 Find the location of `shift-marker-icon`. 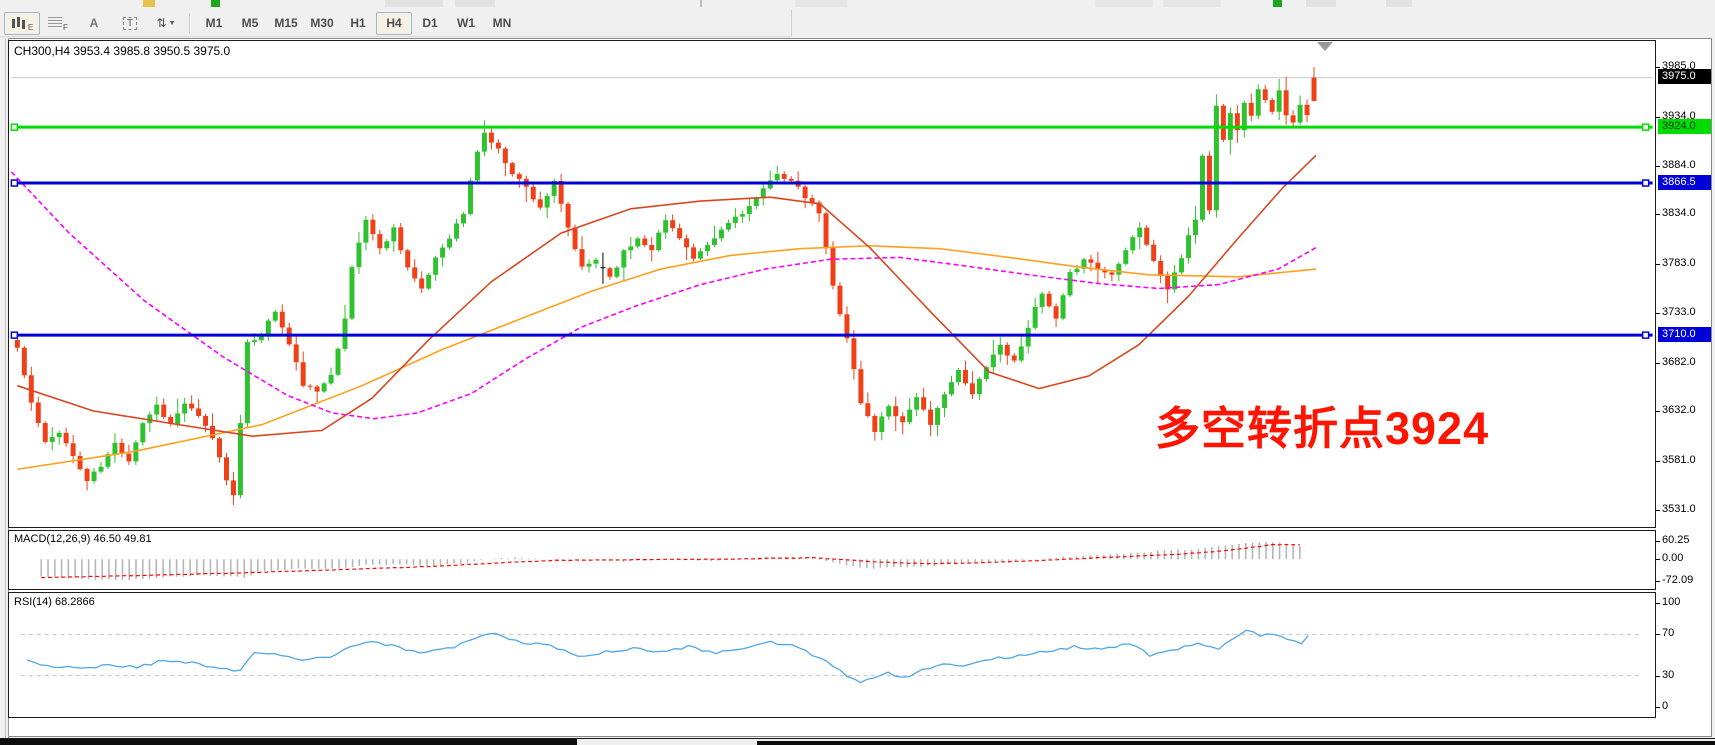

shift-marker-icon is located at coordinates (1325, 46).